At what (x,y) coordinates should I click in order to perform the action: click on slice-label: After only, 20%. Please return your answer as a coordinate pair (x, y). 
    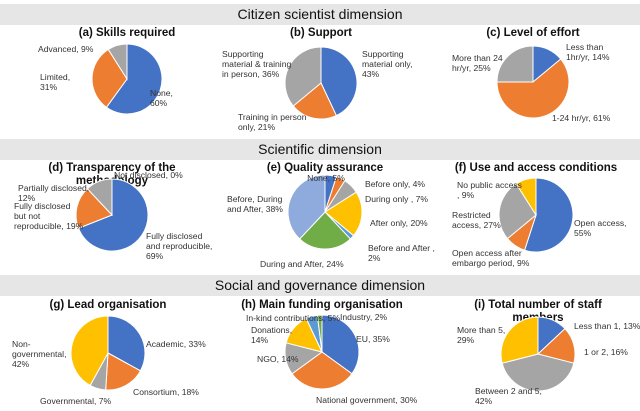
    Looking at the image, I should click on (399, 223).